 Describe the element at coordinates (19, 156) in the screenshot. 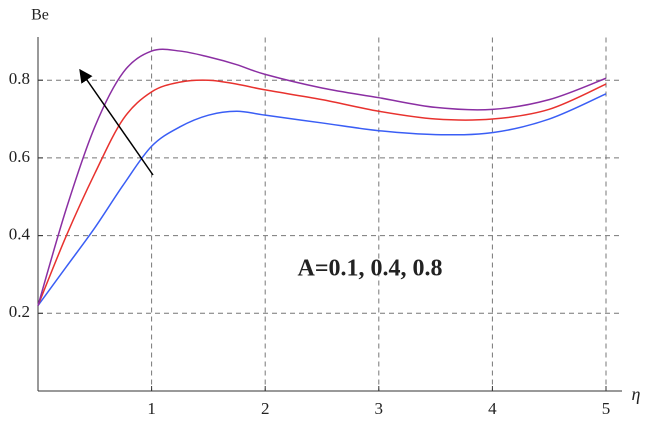

I see `y-tick-label: 0.6` at that location.